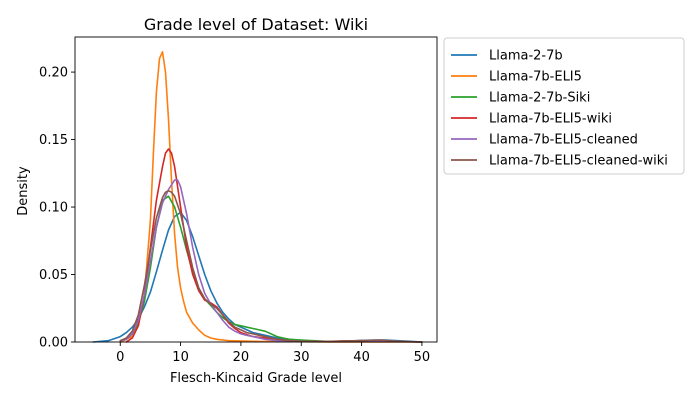  I want to click on x-tick-label: 0, so click(120, 357).